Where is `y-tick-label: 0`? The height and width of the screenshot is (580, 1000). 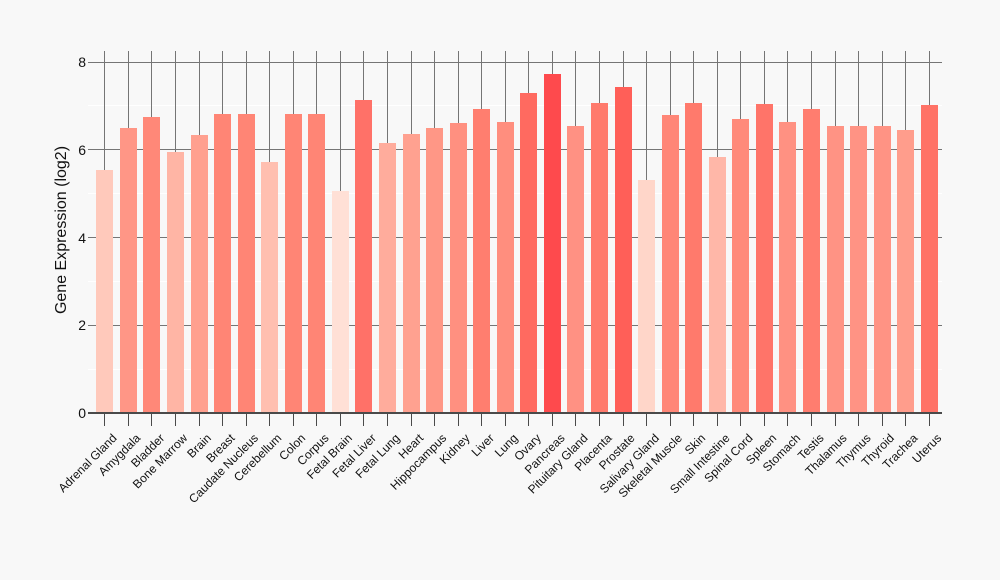
y-tick-label: 0 is located at coordinates (82, 413).